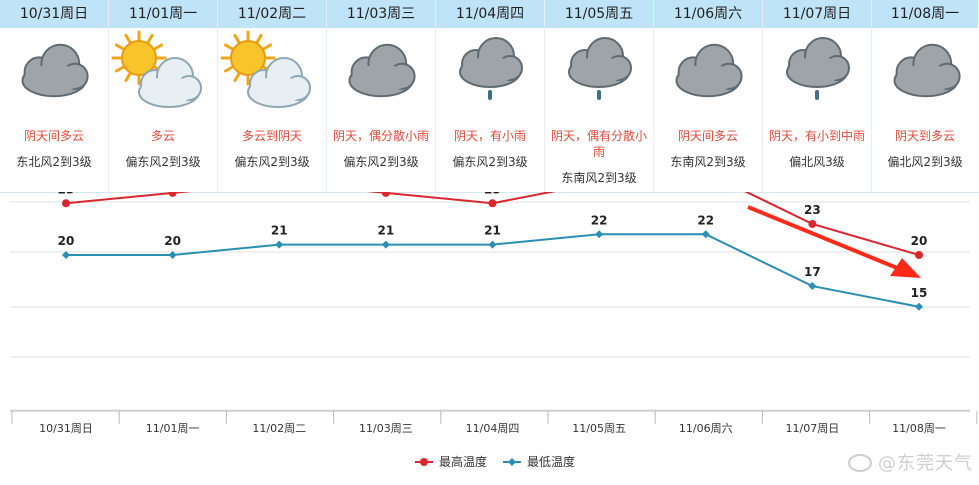 Image resolution: width=979 pixels, height=485 pixels. What do you see at coordinates (919, 428) in the screenshot?
I see `x-tick-label: 11/08周一` at bounding box center [919, 428].